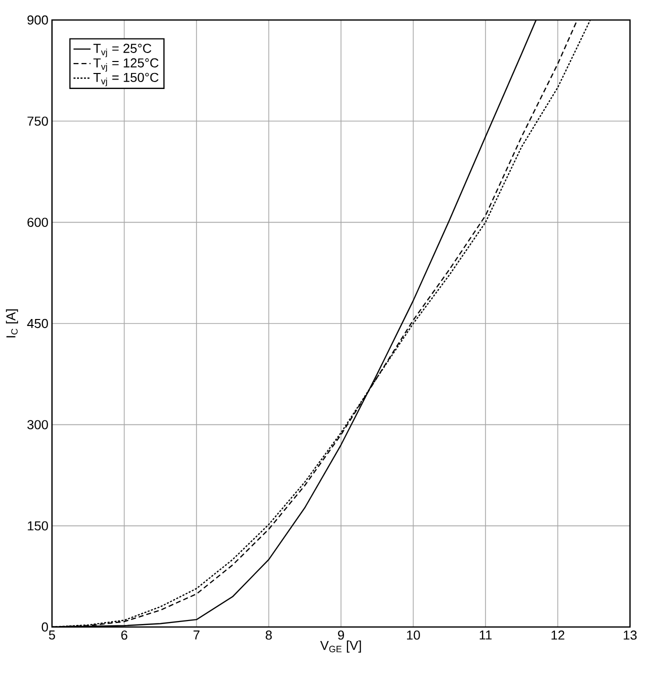 The height and width of the screenshot is (680, 645). What do you see at coordinates (45, 627) in the screenshot?
I see `y-tick-label: 0` at bounding box center [45, 627].